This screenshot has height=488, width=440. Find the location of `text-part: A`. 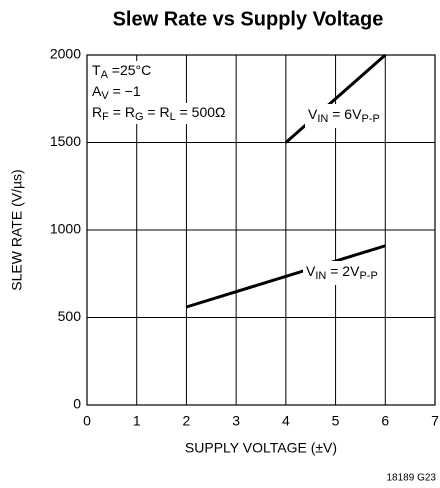

text-part: A is located at coordinates (97, 91).